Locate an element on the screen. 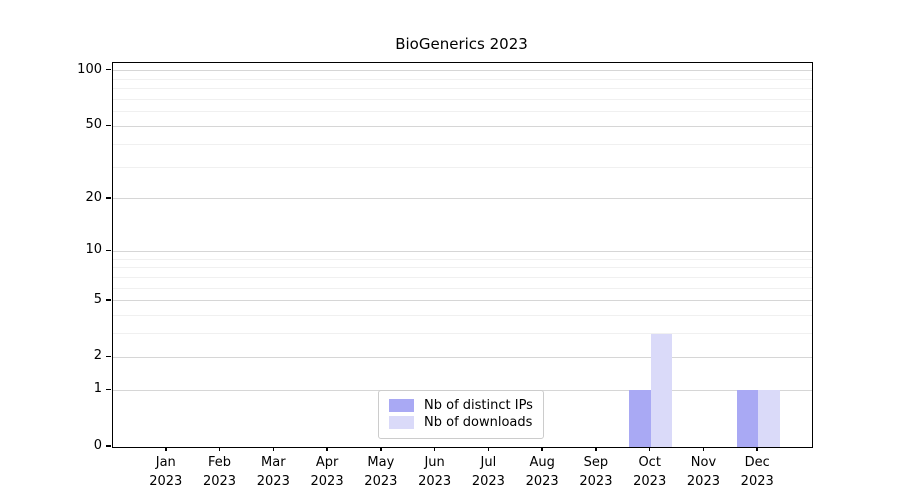 This screenshot has width=900, height=500. legend-label-distinct-ips: Nb of distinct IPs is located at coordinates (478, 405).